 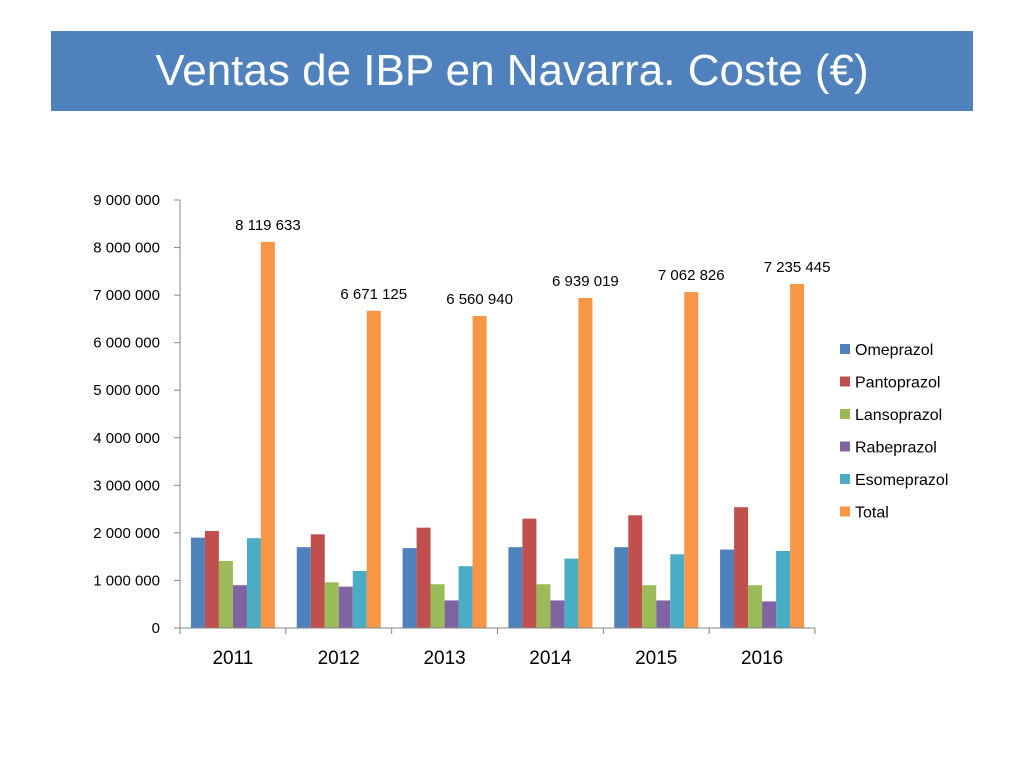 I want to click on y-tick-label: 8 000 000, so click(x=126, y=248).